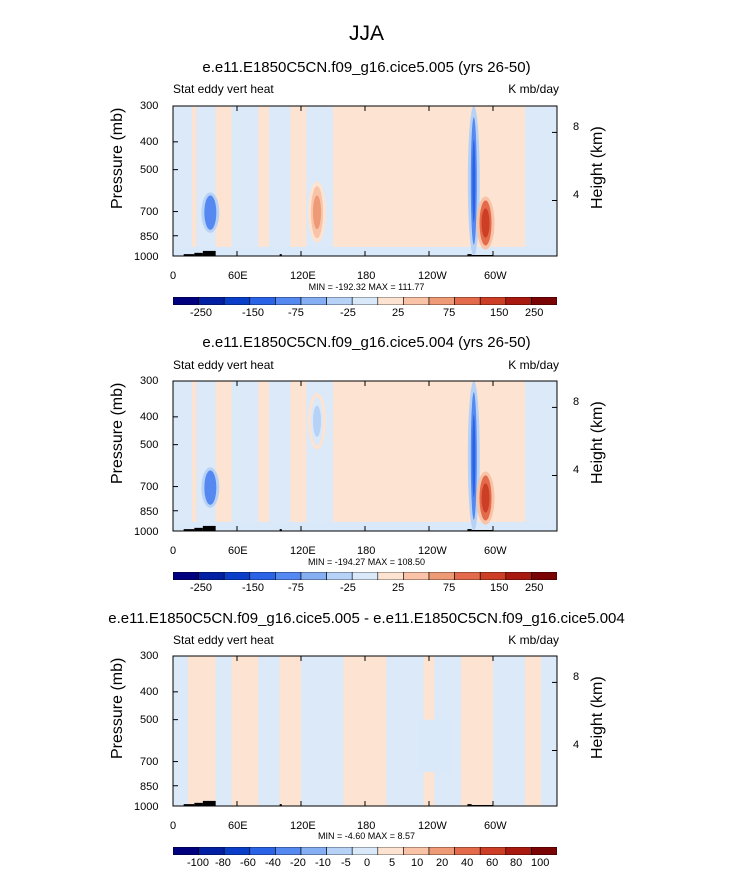 The image size is (733, 872). Describe the element at coordinates (499, 588) in the screenshot. I see `colorbar-label: 150` at that location.